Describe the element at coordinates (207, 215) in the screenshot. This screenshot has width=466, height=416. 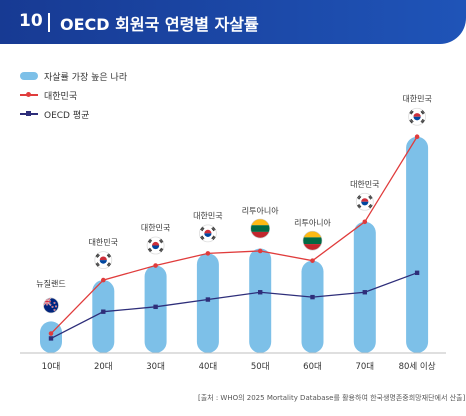
I see `country-label-3: 대한민국` at that location.